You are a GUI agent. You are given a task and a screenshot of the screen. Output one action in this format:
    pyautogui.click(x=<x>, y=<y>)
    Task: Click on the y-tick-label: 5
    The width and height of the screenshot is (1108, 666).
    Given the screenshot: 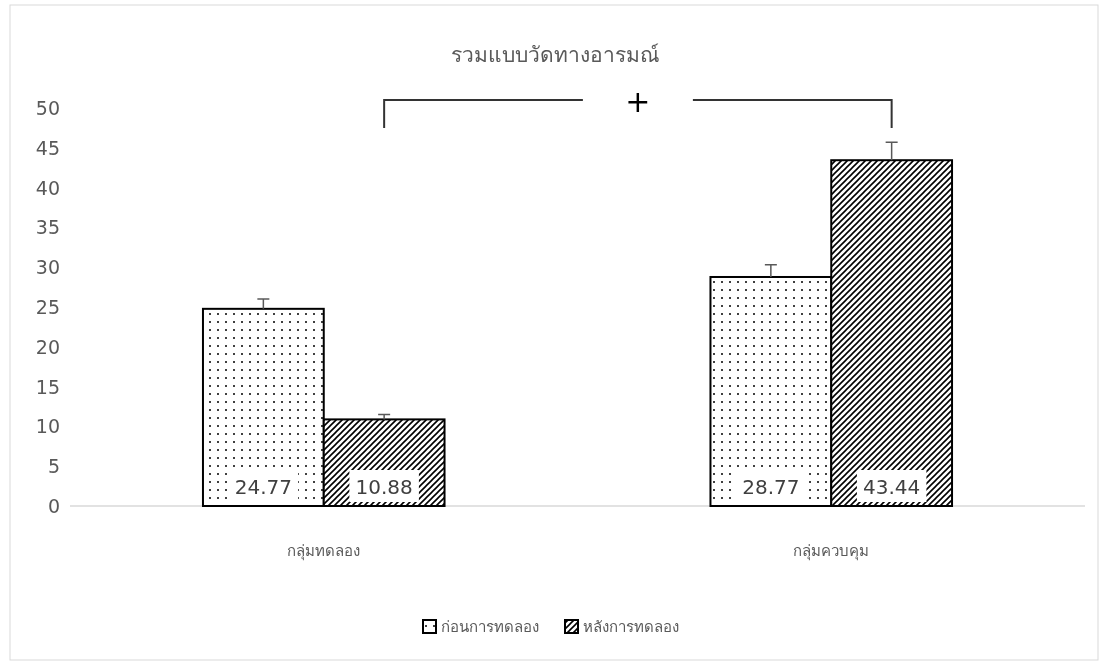 What is the action you would take?
    pyautogui.click(x=53, y=466)
    